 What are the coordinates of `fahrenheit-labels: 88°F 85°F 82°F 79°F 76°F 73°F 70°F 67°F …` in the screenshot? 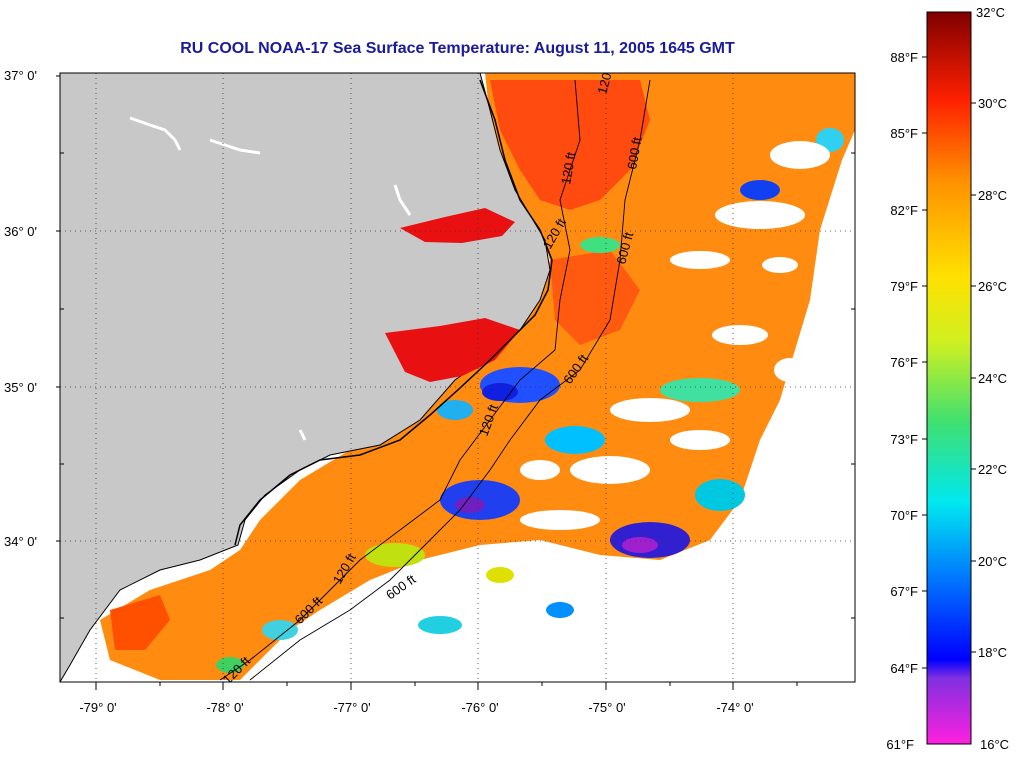 It's located at (902, 401).